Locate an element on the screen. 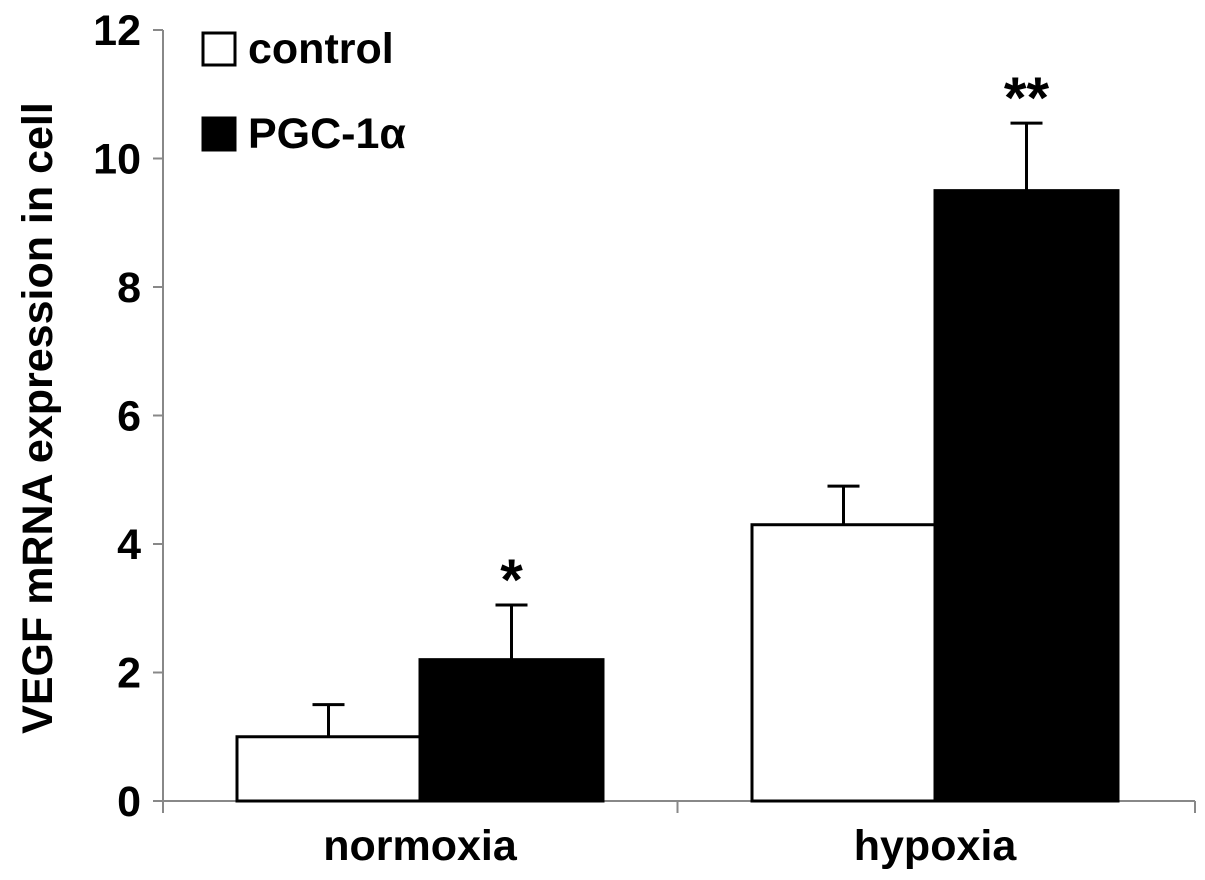 This screenshot has height=880, width=1205. y-tick-label: 10 is located at coordinates (117, 160).